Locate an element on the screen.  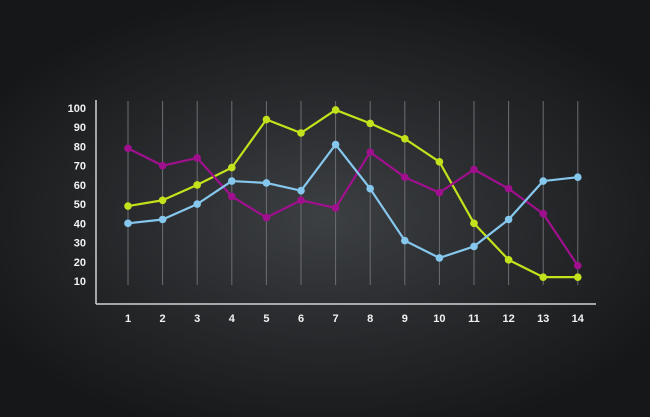
y-tick-label: 10 is located at coordinates (80, 282).